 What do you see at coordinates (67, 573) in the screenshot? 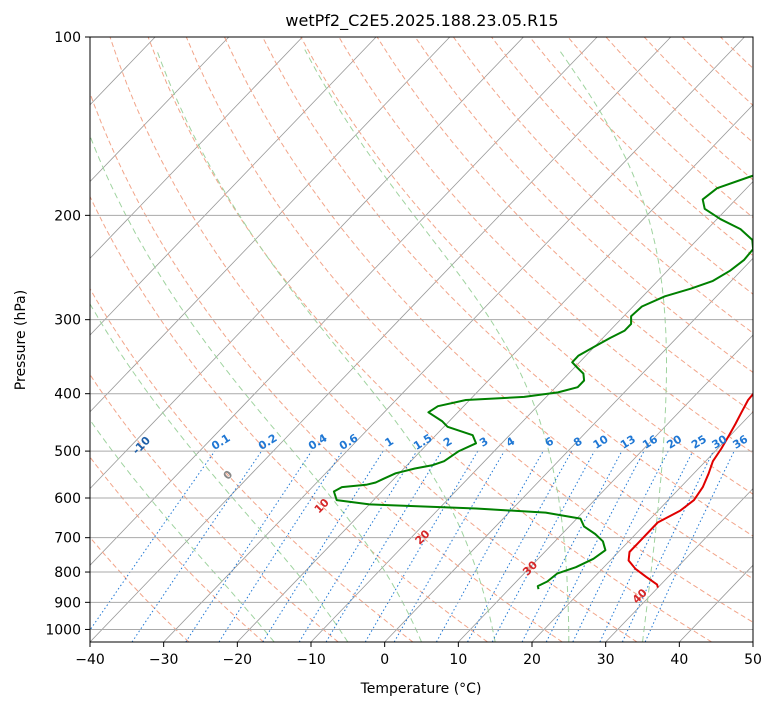
I see `y-tick-label: 800` at bounding box center [67, 573].